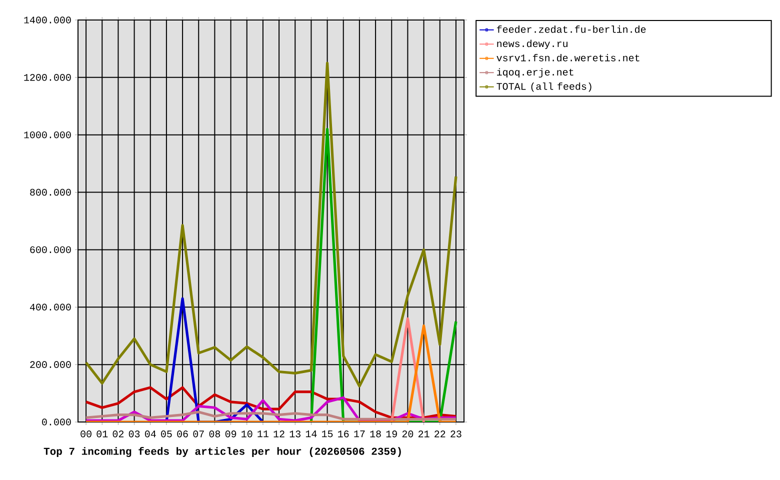 The width and height of the screenshot is (780, 480). What do you see at coordinates (47, 77) in the screenshot?
I see `y-tick-label: 1200.000` at bounding box center [47, 77].